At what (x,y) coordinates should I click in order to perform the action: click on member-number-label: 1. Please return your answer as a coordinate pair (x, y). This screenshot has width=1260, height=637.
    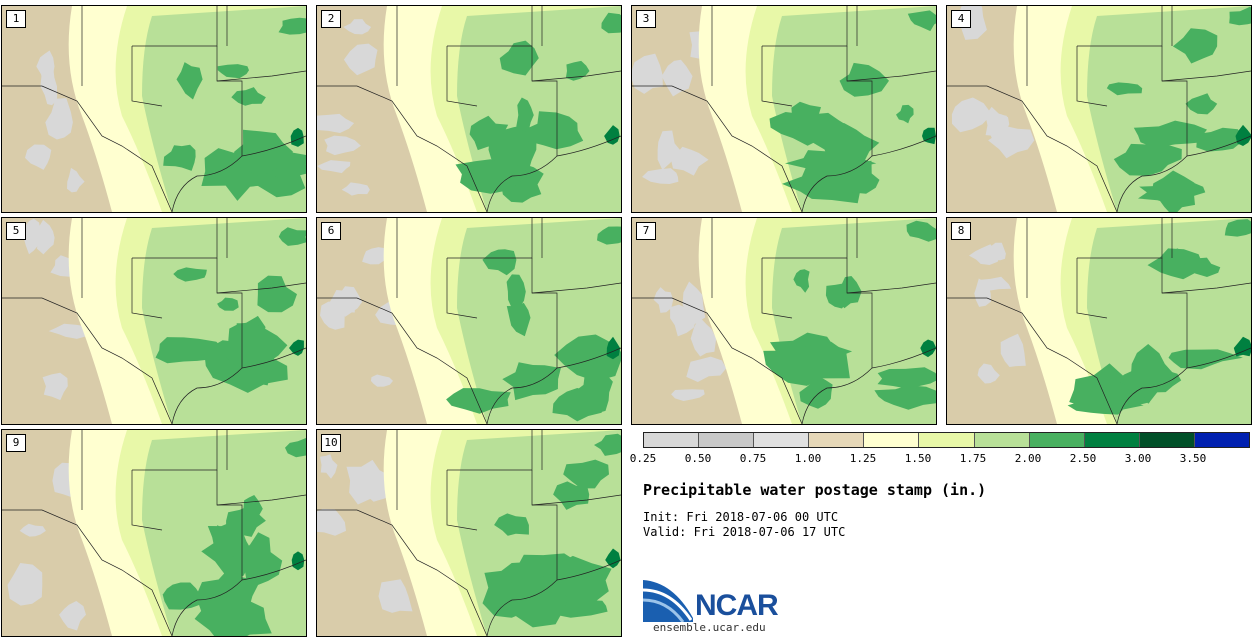
    Looking at the image, I should click on (16, 19).